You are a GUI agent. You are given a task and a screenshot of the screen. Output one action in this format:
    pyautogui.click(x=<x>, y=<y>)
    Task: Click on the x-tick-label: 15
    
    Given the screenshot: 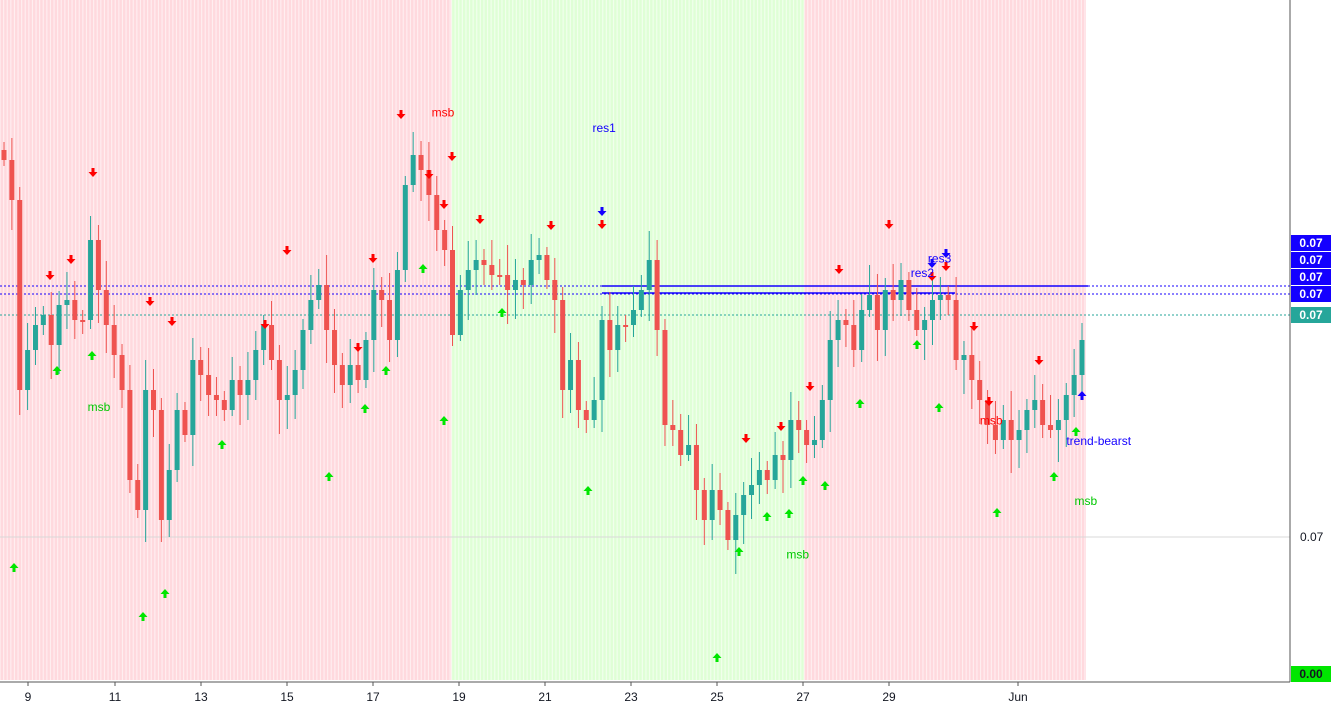 What is the action you would take?
    pyautogui.click(x=287, y=697)
    